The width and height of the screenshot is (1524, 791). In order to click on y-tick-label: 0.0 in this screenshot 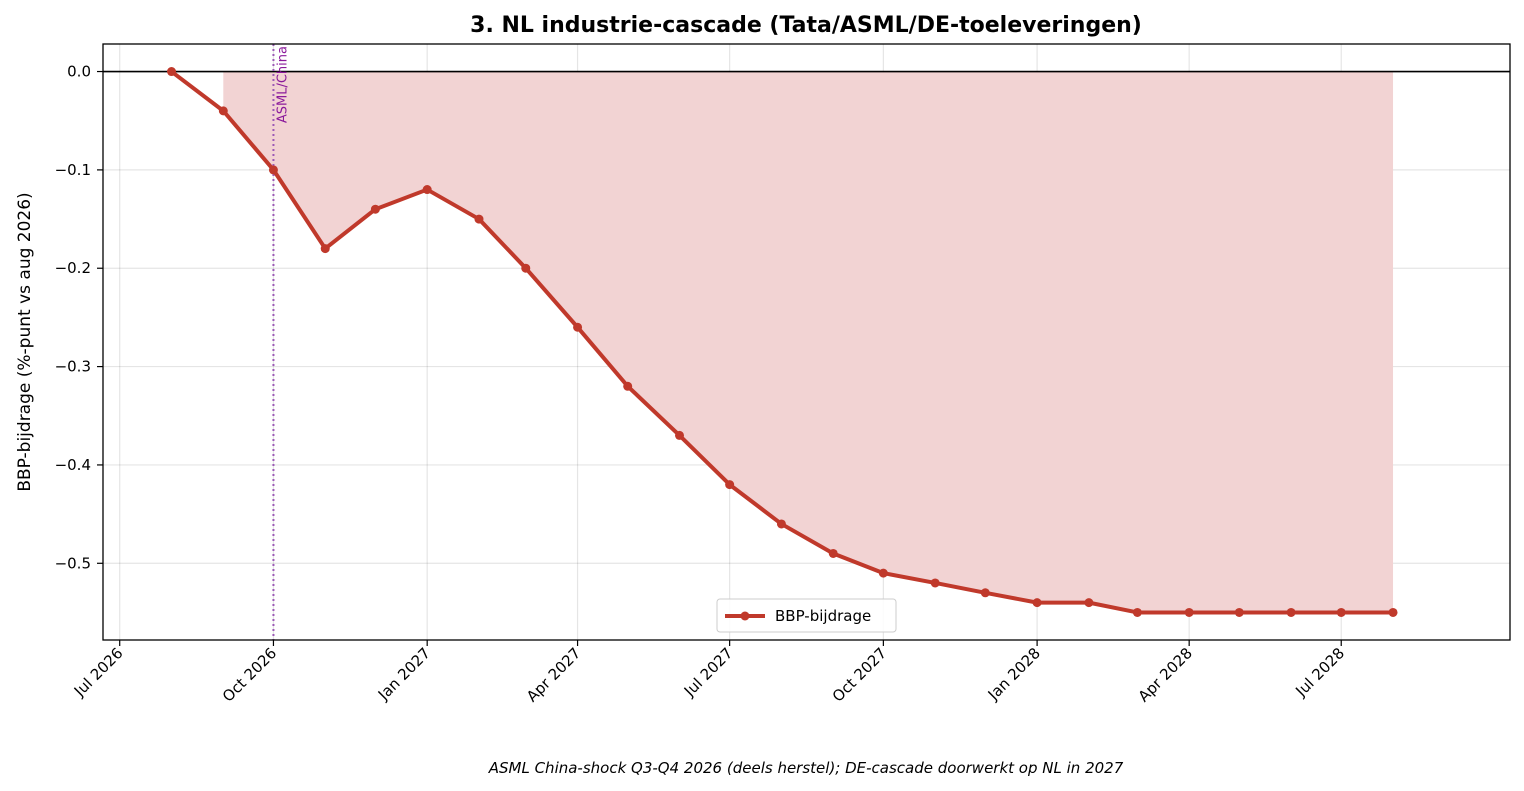, I will do `click(79, 72)`.